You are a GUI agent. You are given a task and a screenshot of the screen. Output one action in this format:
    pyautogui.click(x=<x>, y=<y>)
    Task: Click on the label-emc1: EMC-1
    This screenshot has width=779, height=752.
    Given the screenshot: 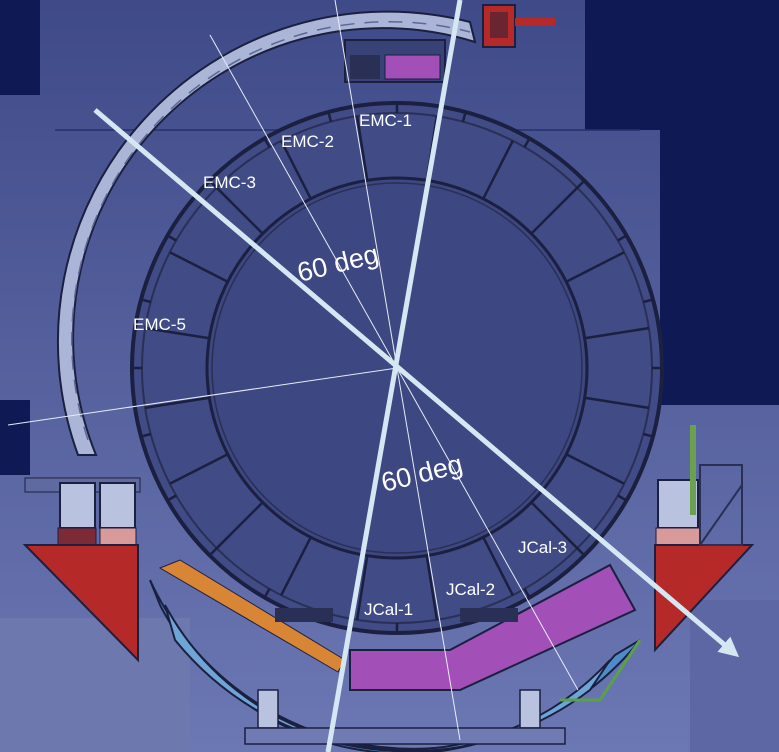 What is the action you would take?
    pyautogui.click(x=385, y=120)
    